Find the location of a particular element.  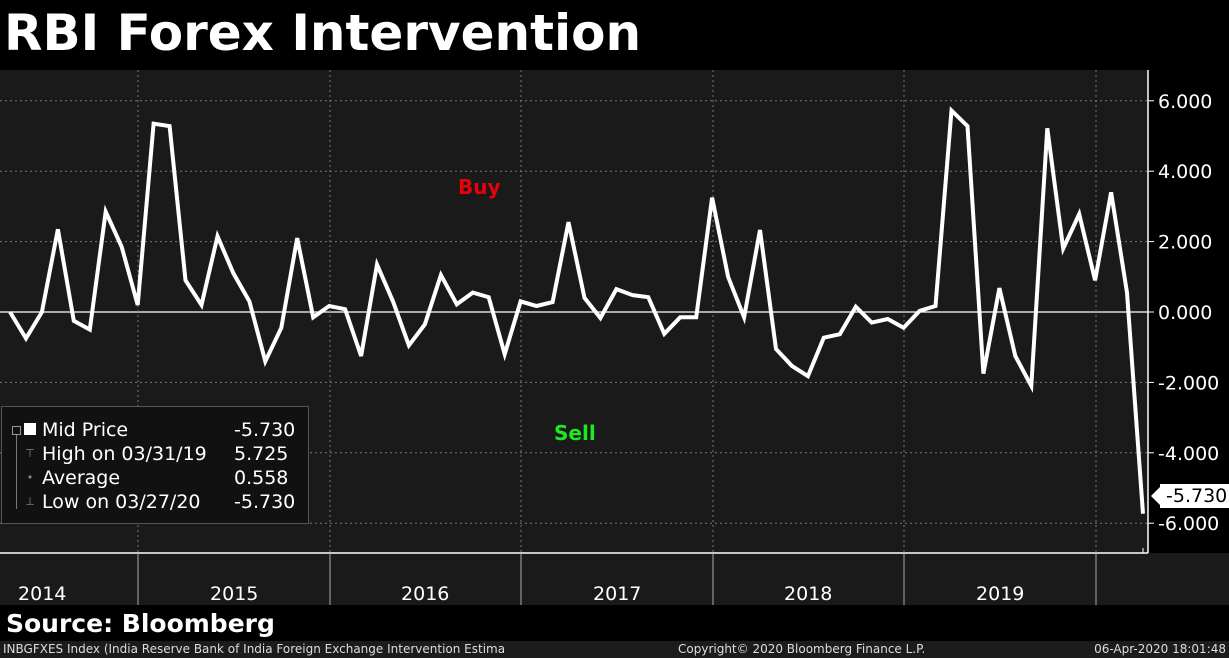

y-tick-label: 6.000 is located at coordinates (1185, 102).